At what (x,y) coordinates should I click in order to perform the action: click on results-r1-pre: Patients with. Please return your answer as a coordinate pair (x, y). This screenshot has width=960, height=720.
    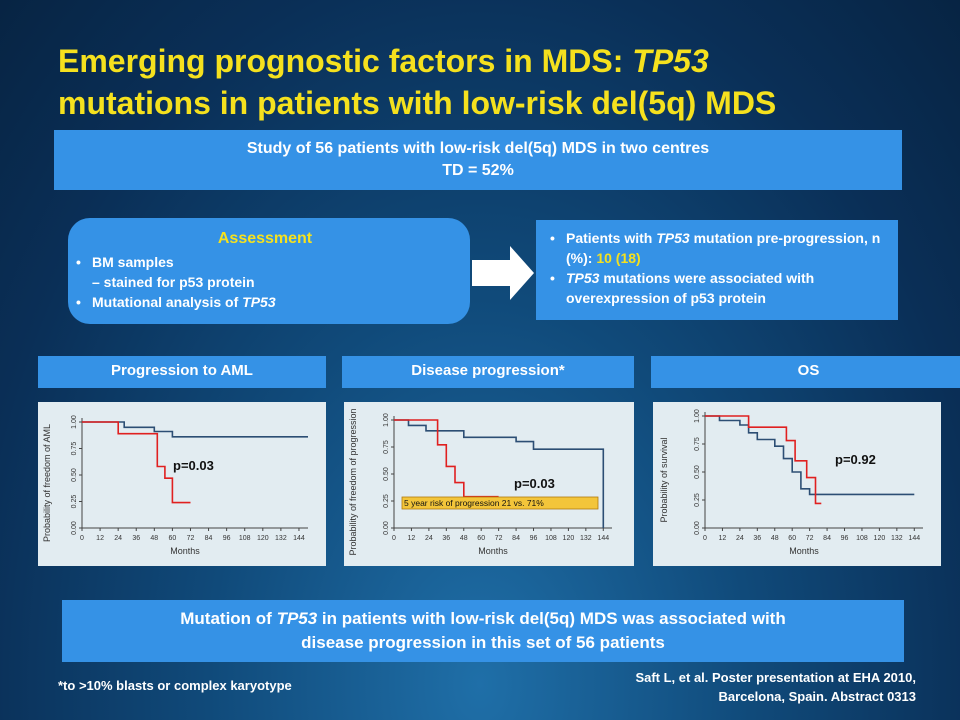
    Looking at the image, I should click on (611, 238).